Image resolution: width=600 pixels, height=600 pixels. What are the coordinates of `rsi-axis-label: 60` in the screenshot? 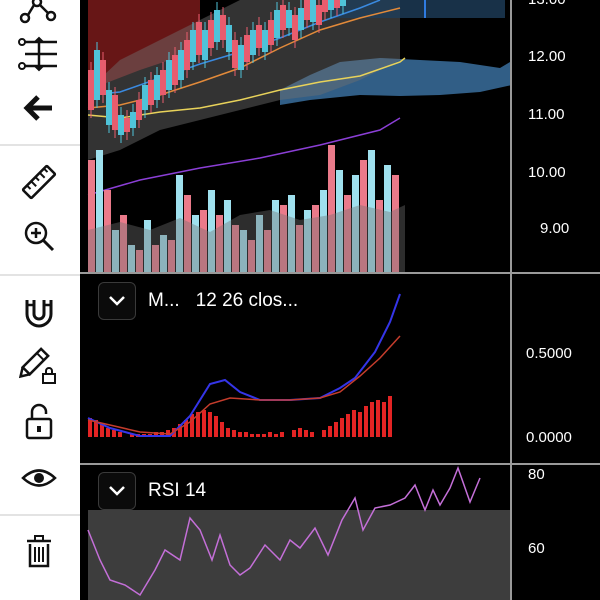 It's located at (536, 548).